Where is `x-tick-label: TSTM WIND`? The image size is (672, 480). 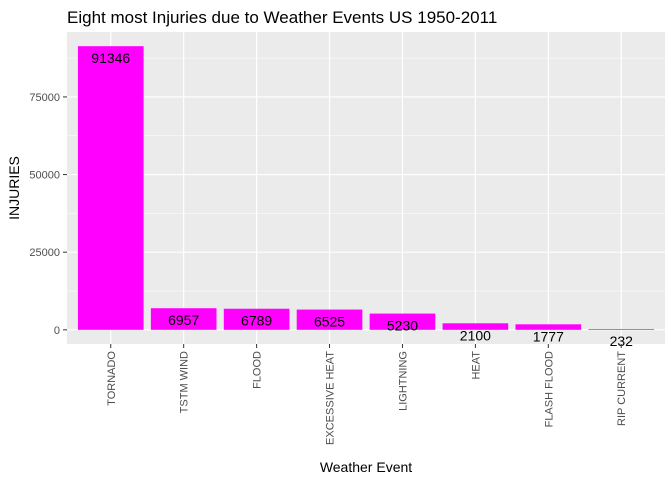 x-tick-label: TSTM WIND is located at coordinates (185, 382).